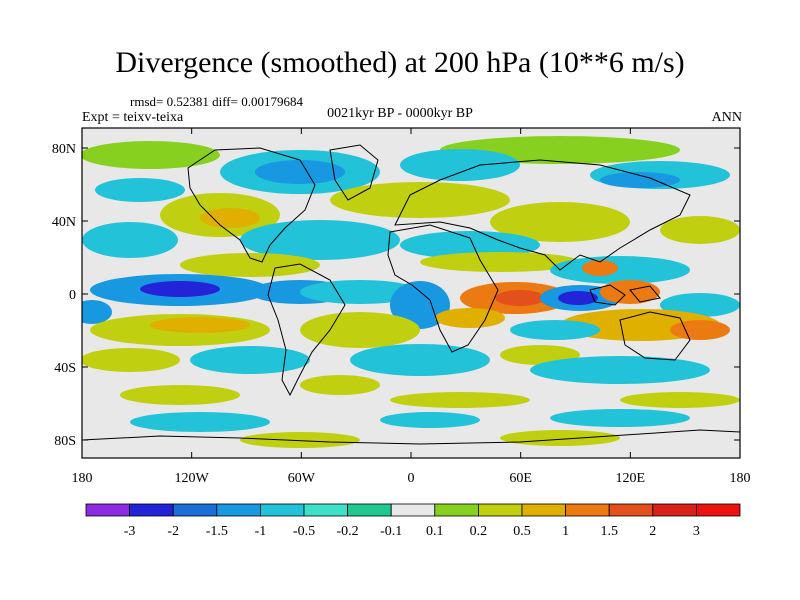 The height and width of the screenshot is (600, 800). What do you see at coordinates (302, 478) in the screenshot?
I see `lon-tick-label: 60W` at bounding box center [302, 478].